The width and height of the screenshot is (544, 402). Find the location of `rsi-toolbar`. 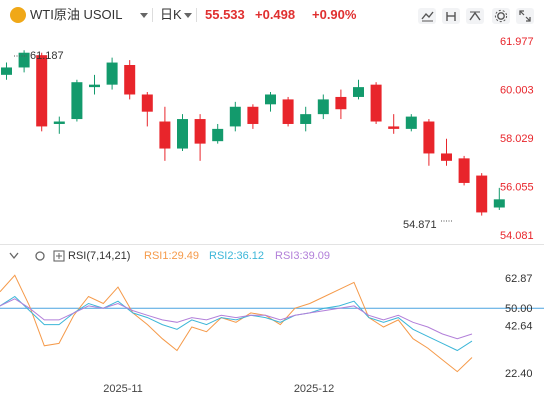

rsi-toolbar is located at coordinates (37, 256).